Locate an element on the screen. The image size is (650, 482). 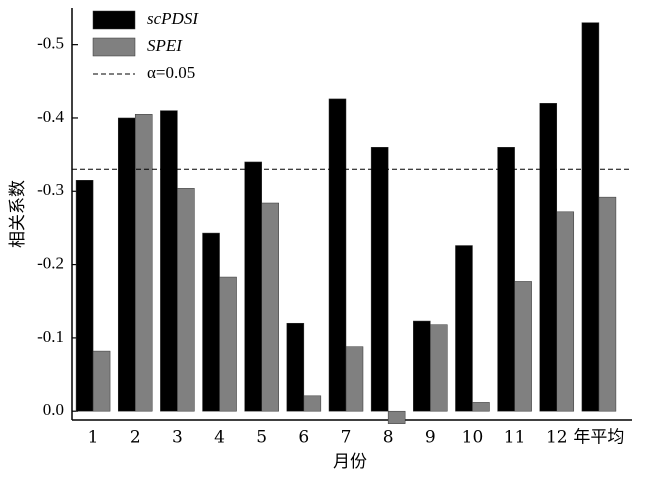
x-tick-label: 4 is located at coordinates (219, 438).